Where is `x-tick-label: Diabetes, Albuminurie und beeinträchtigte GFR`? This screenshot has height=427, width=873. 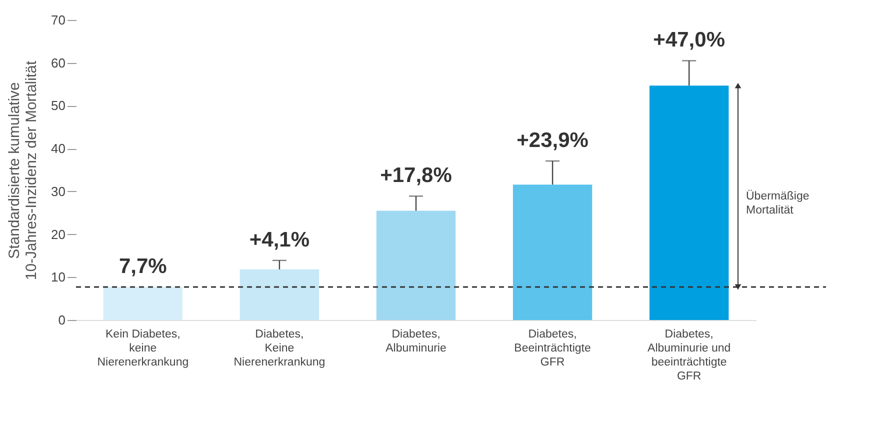 x-tick-label: Diabetes, Albuminurie und beeinträchtigte GFR is located at coordinates (689, 355).